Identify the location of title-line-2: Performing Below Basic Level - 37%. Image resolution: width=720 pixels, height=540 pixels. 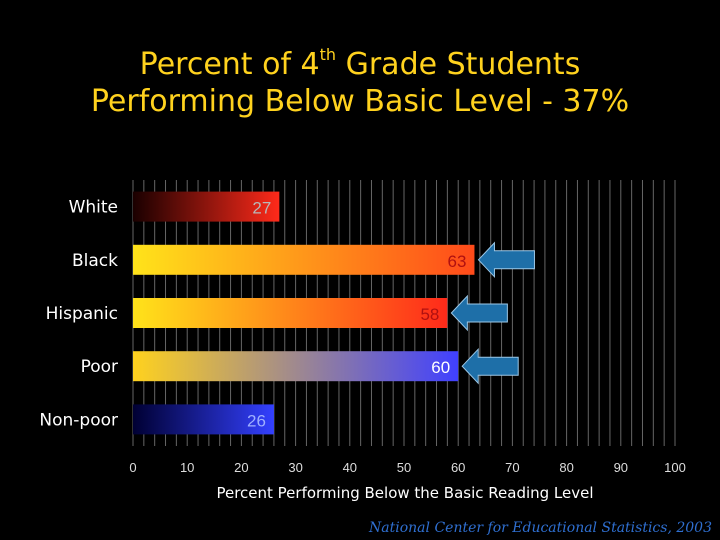
(360, 101).